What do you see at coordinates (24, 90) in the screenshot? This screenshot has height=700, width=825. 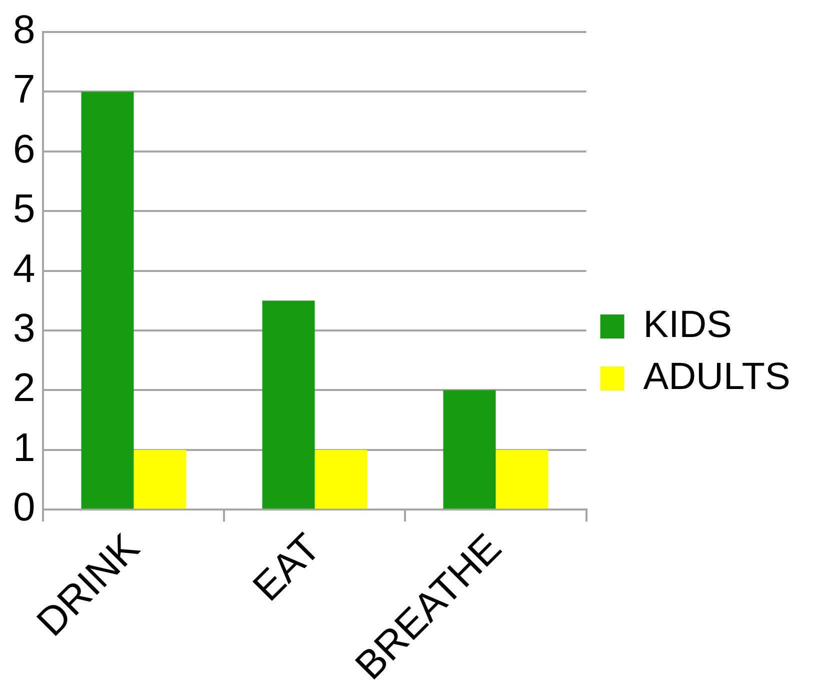 I see `y-tick-label: 7` at bounding box center [24, 90].